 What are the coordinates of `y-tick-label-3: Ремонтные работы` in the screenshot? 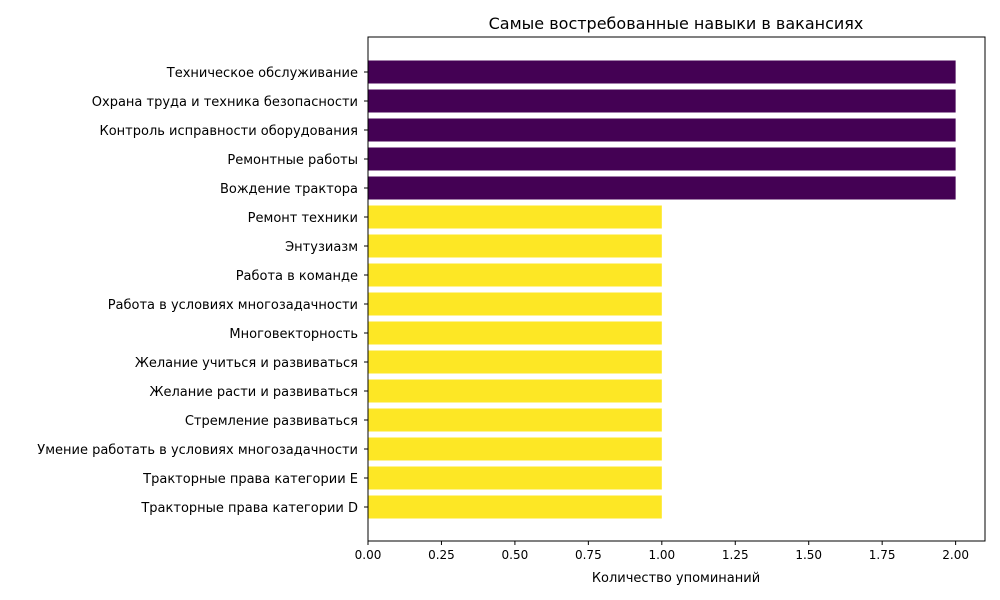 It's located at (292, 160).